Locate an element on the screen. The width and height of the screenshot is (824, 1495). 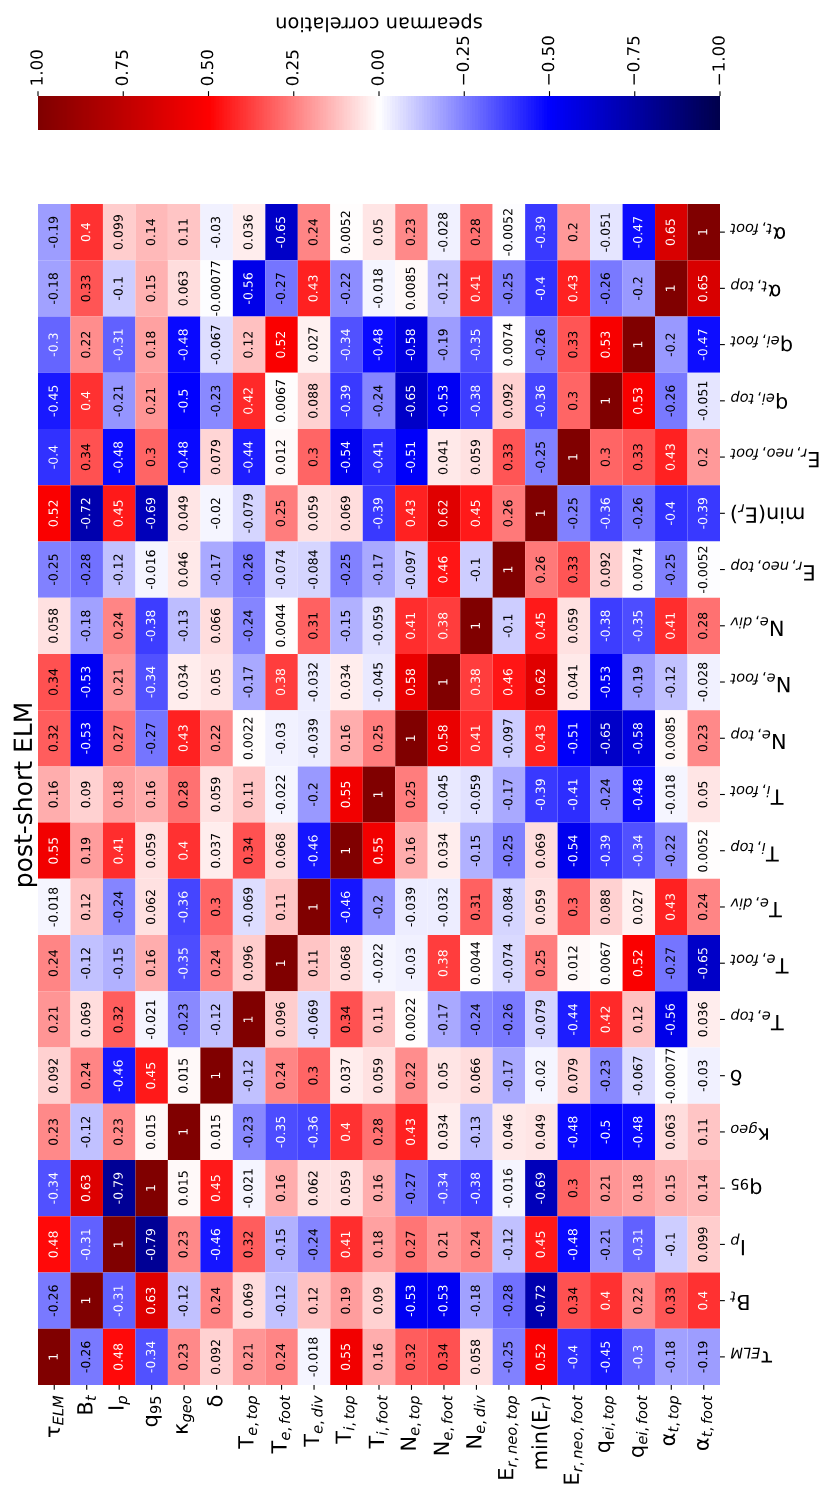
data-label: -0.35 is located at coordinates (475, 345).